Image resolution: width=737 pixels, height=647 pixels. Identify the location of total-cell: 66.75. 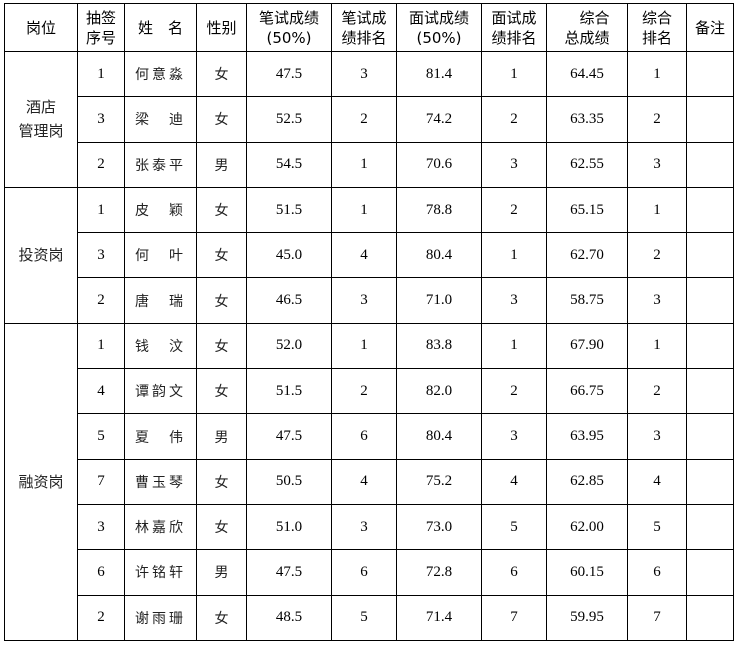
(587, 391).